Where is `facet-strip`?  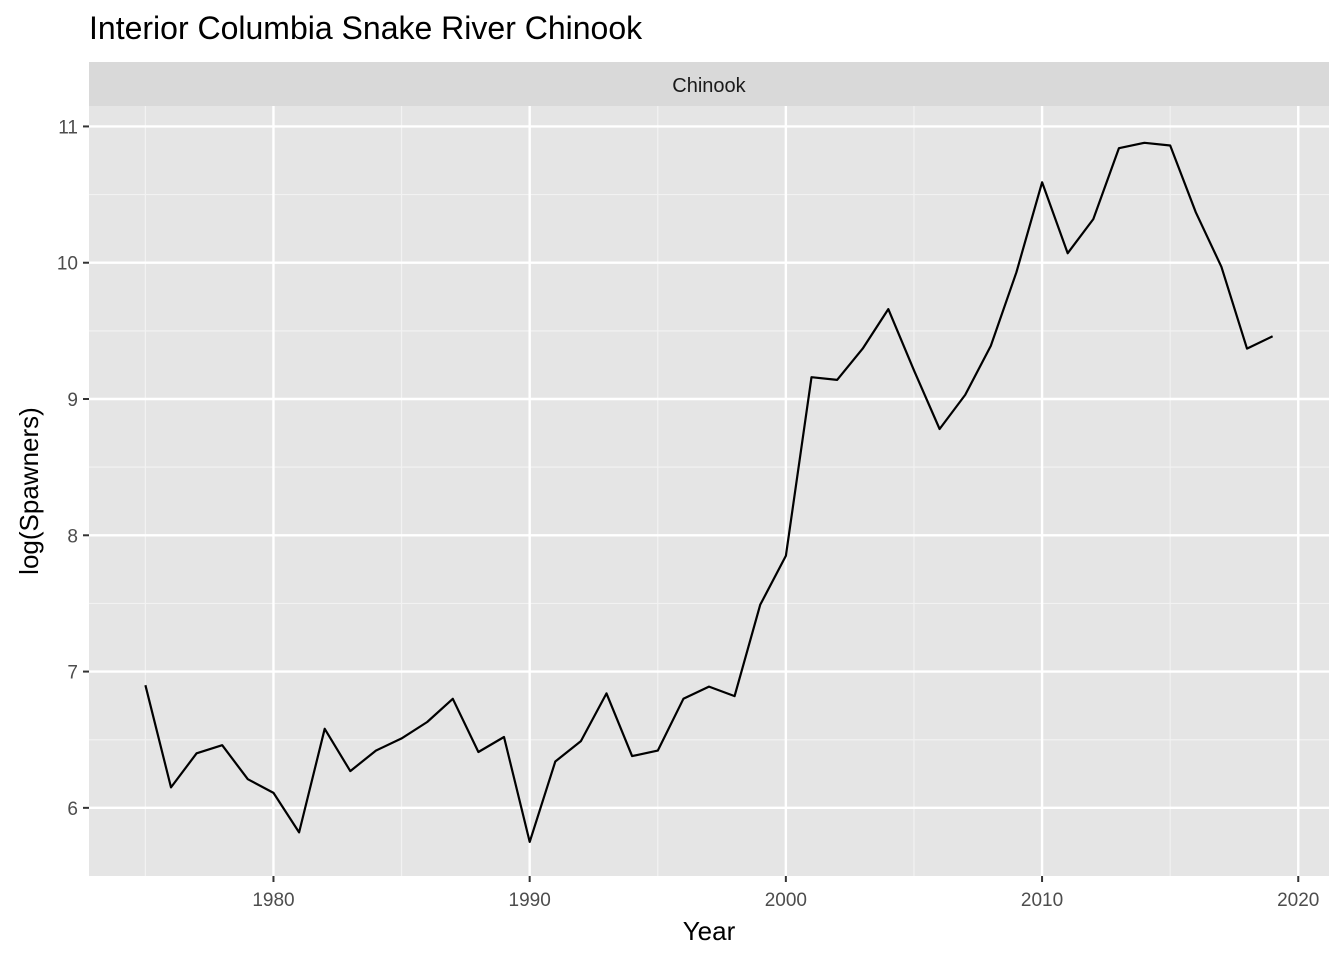 facet-strip is located at coordinates (709, 84).